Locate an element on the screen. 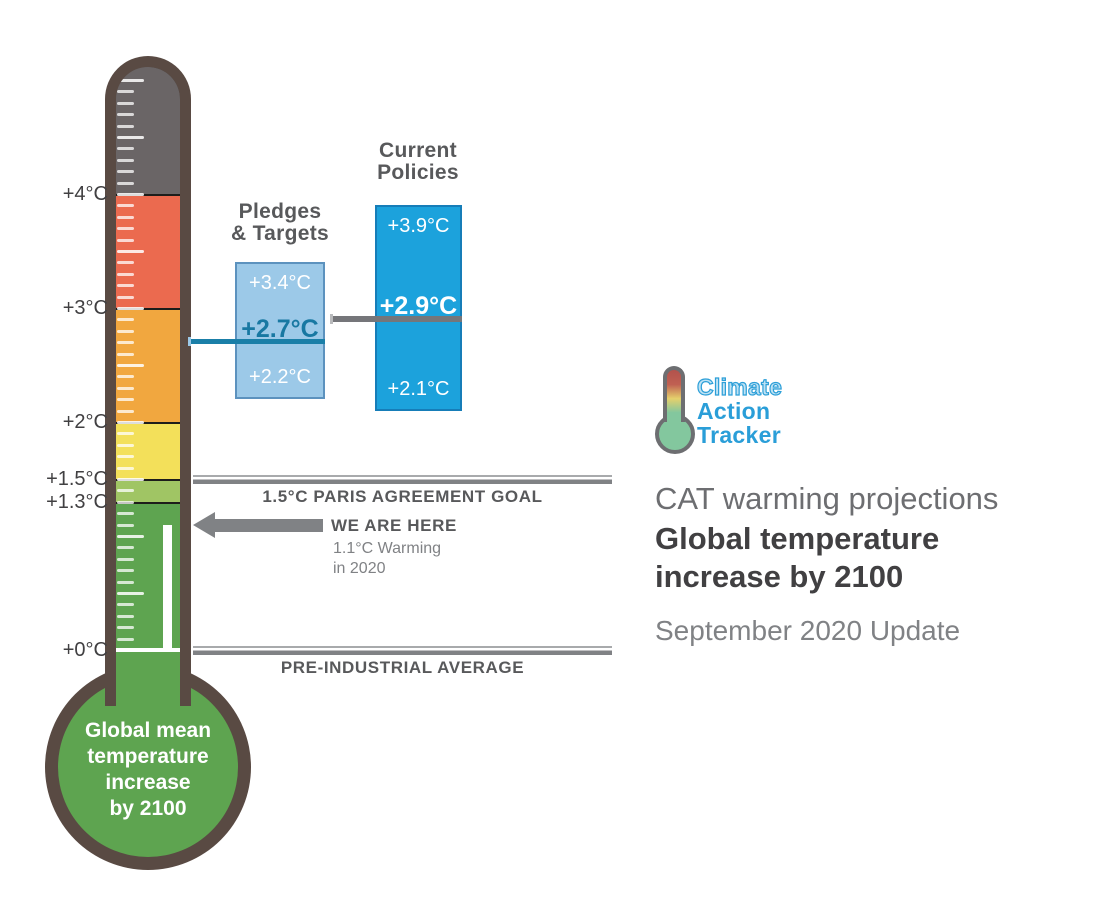 The height and width of the screenshot is (908, 1110). we-are-here-arrow-shaft is located at coordinates (268, 525).